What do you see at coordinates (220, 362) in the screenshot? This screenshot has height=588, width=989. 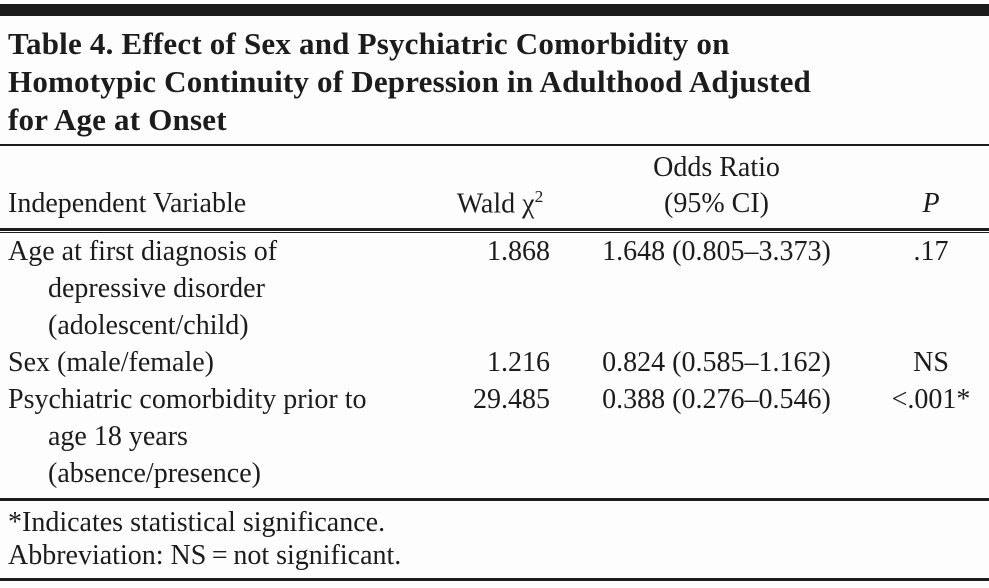 I see `variable-cell: Sex (male/female)` at bounding box center [220, 362].